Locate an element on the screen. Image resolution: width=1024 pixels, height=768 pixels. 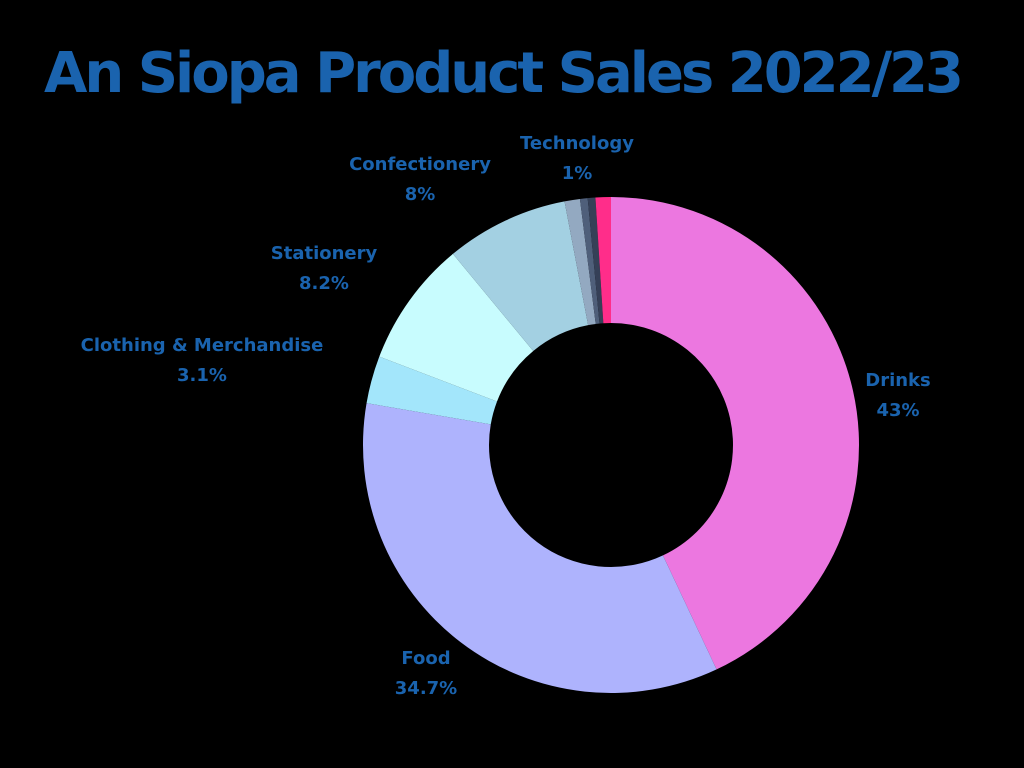
slice-technology is located at coordinates (603, 260).